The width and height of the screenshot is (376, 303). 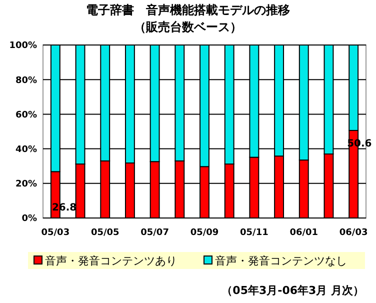 I want to click on chart-title: 電子辞書 音声機能搭載モデルの推移, so click(x=188, y=10).